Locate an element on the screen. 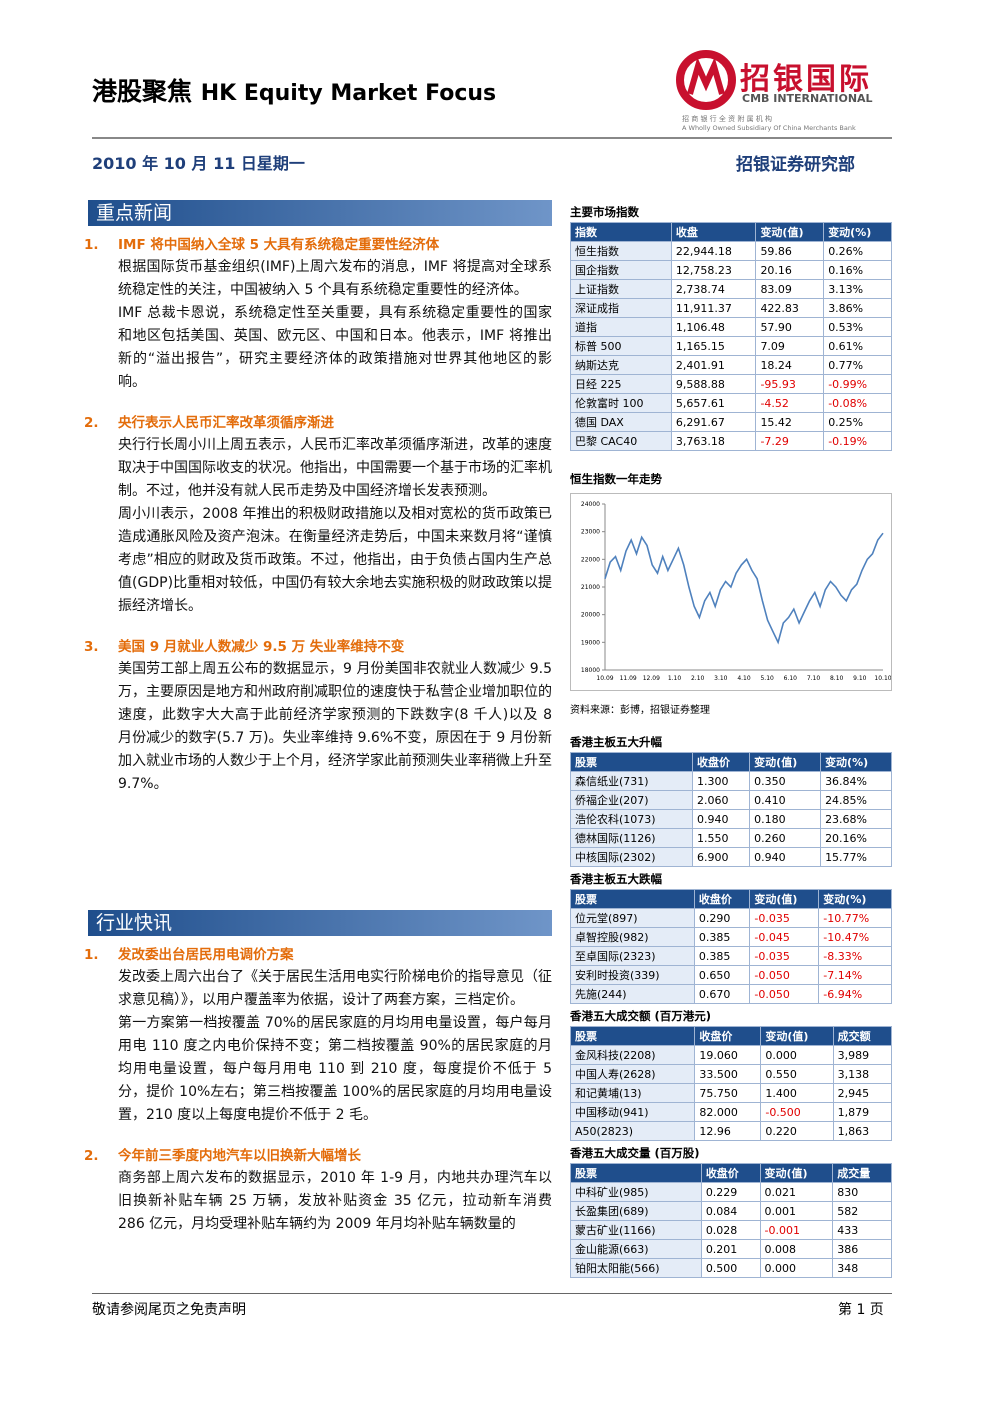 The height and width of the screenshot is (1403, 992). cell: 国企指数 is located at coordinates (621, 270).